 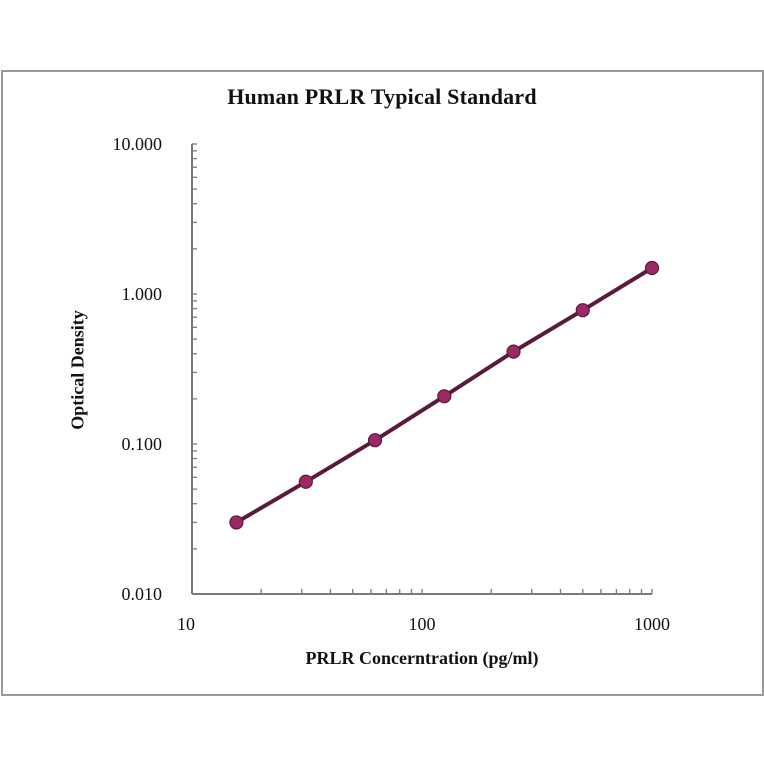 I want to click on y-tick-label: 10.000, so click(x=138, y=144).